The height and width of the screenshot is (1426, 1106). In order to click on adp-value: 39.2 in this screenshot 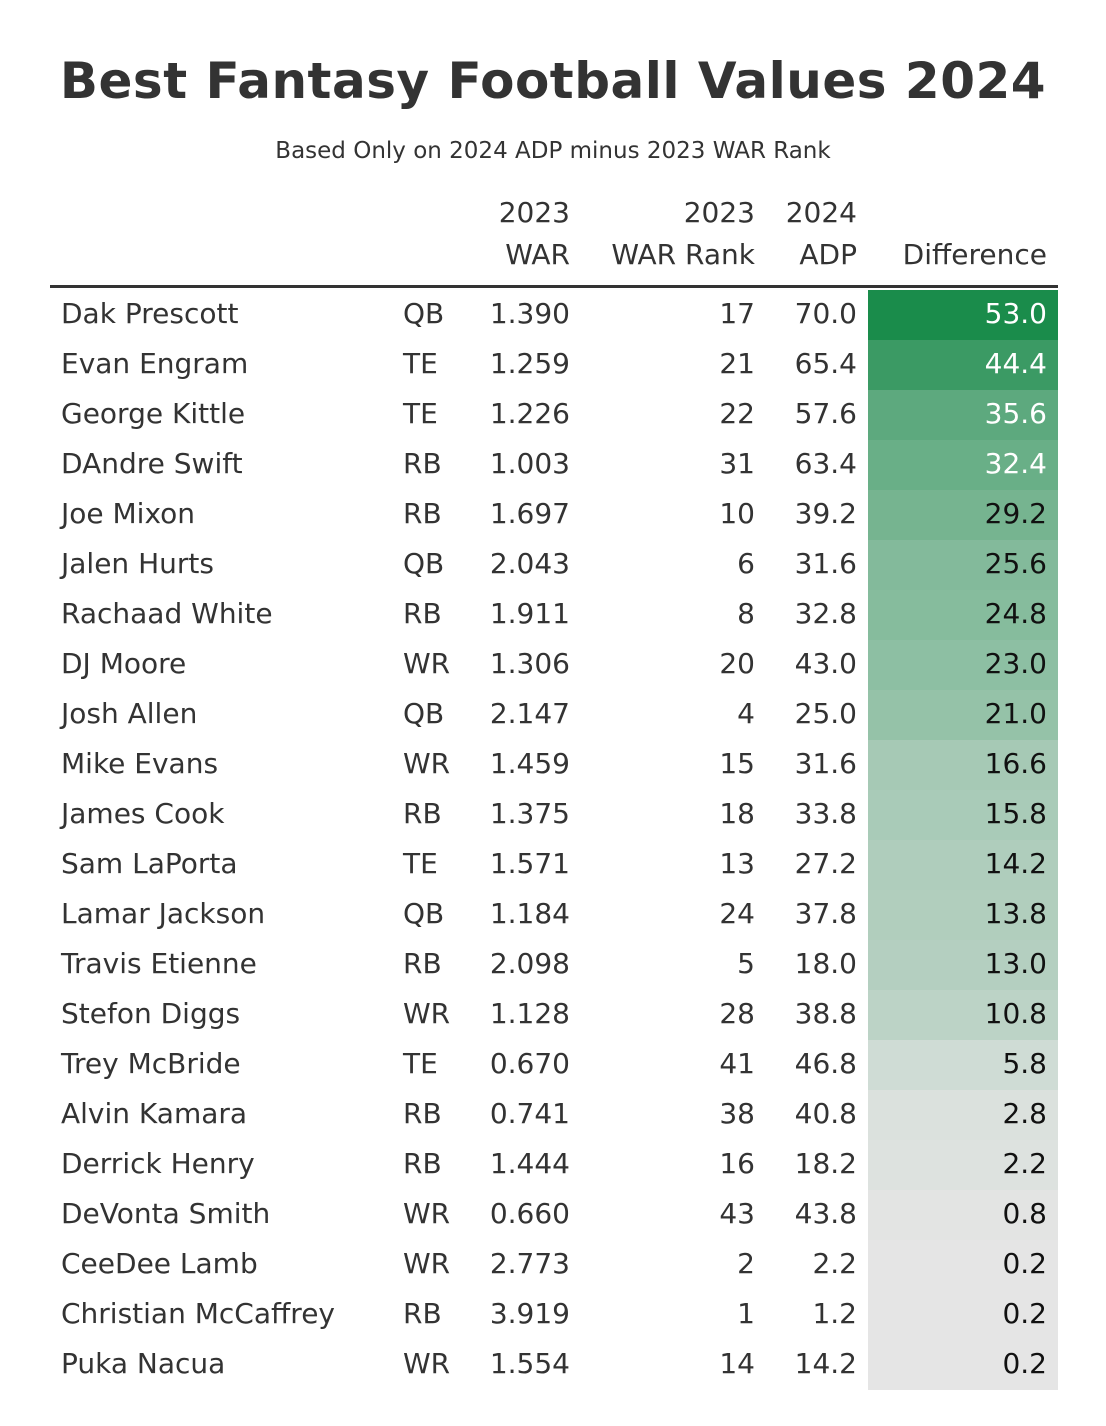, I will do `click(825, 513)`.